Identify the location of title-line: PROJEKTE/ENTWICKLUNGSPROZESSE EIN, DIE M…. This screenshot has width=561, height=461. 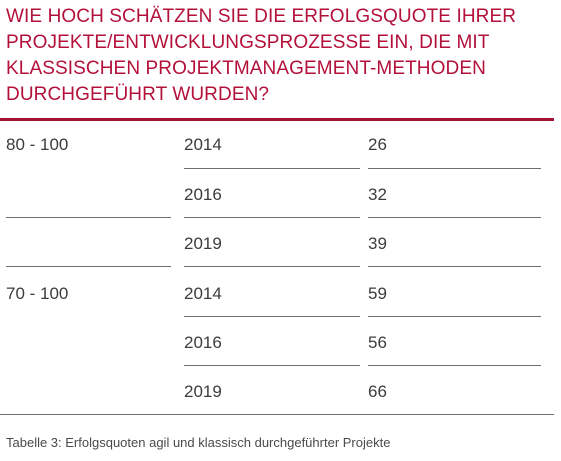
(248, 42).